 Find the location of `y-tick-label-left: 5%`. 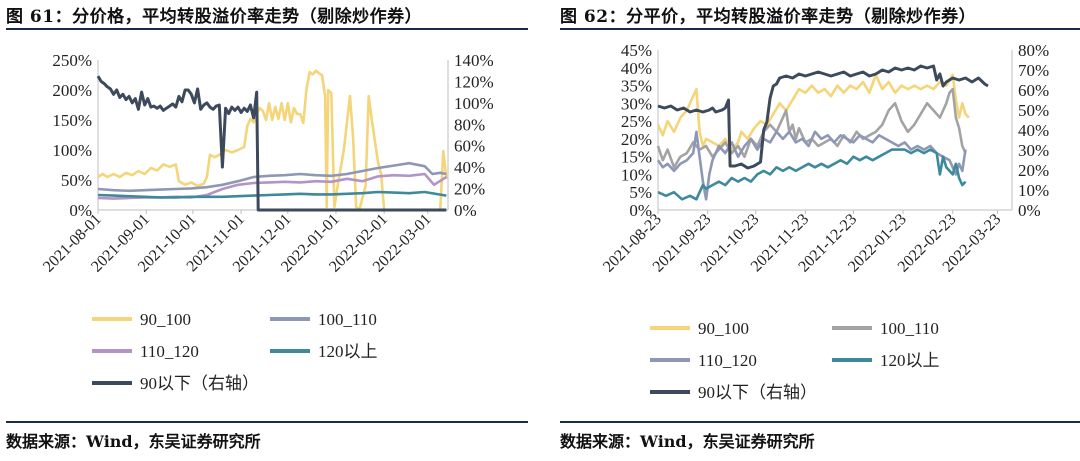

y-tick-label-left: 5% is located at coordinates (640, 192).